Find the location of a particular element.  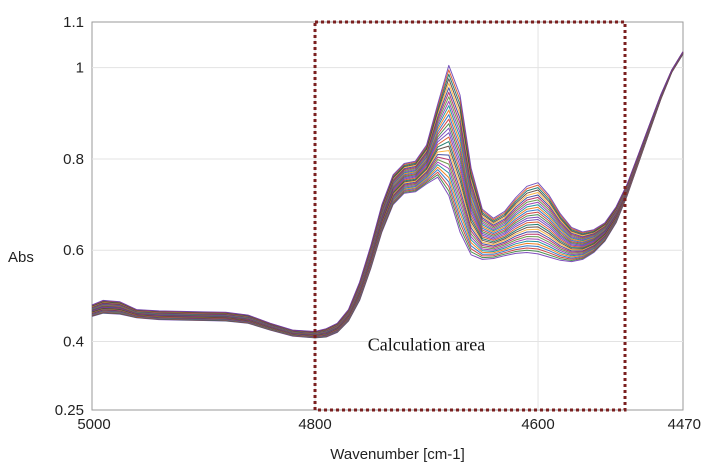

x-tick-label-3: 4470 is located at coordinates (684, 424).